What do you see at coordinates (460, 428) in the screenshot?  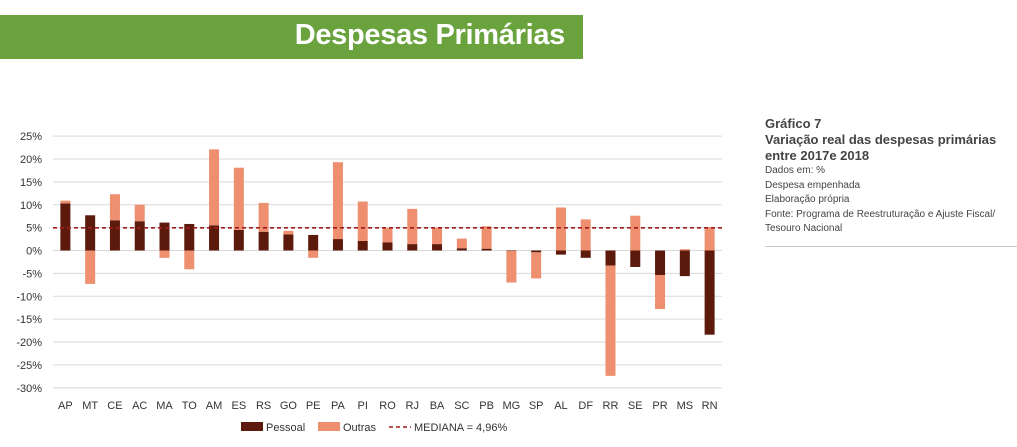 I see `legend-label-median: MEDIANA = 4,96%` at bounding box center [460, 428].